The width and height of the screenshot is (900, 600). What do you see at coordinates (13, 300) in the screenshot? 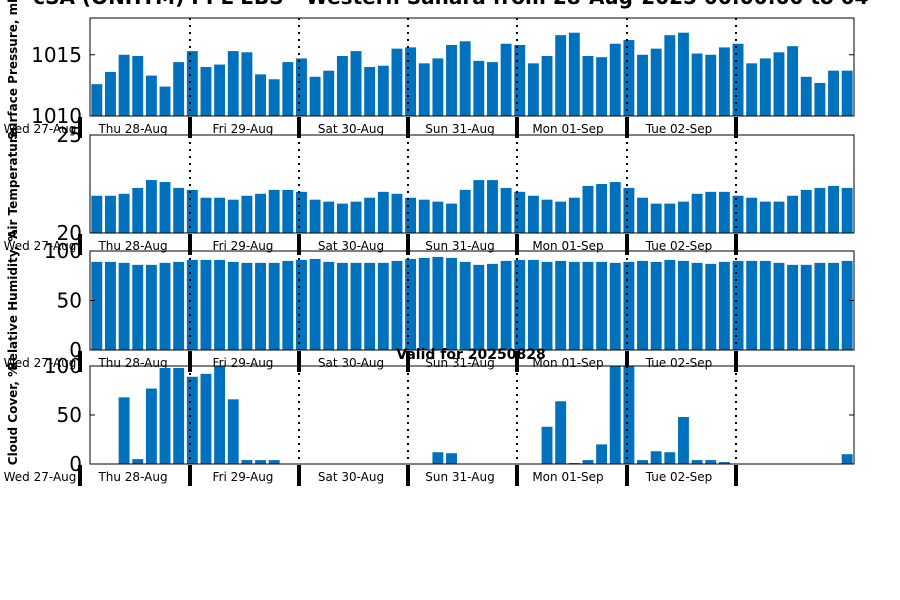
I see `y-axis-label: Relative Humidity, %` at bounding box center [13, 300].